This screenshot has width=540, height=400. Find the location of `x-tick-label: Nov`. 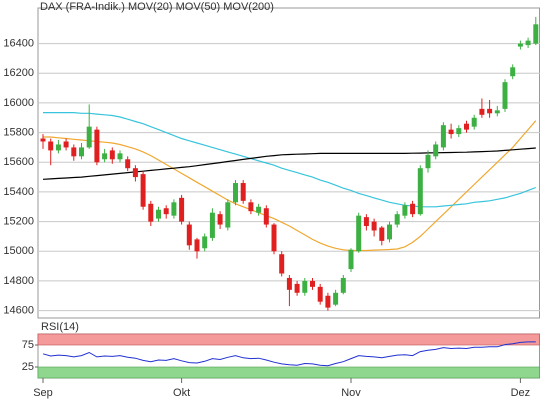

x-tick-label: Nov is located at coordinates (351, 393).